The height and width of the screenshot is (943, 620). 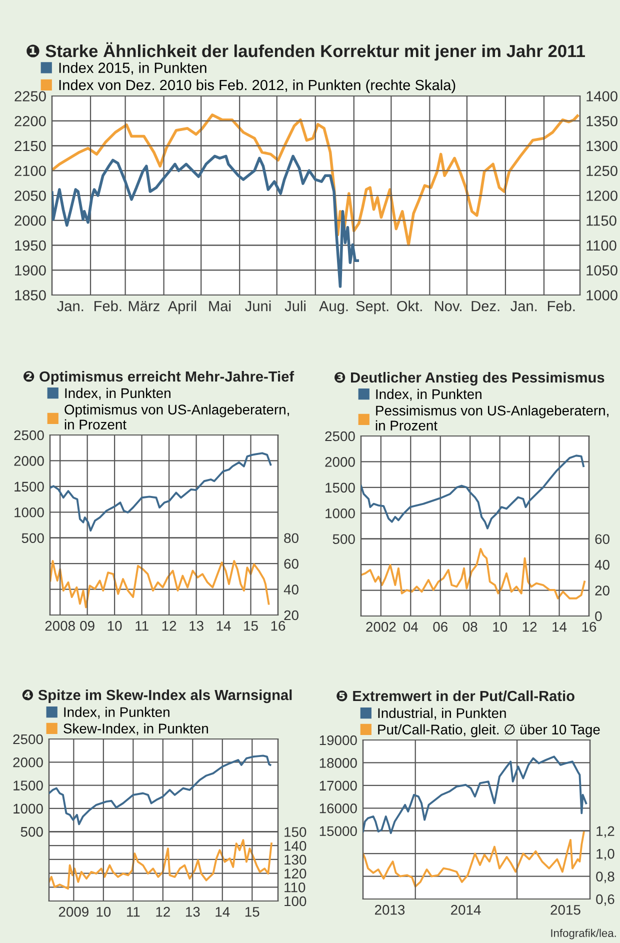 What do you see at coordinates (410, 627) in the screenshot?
I see `x-tick-label: 04` at bounding box center [410, 627].